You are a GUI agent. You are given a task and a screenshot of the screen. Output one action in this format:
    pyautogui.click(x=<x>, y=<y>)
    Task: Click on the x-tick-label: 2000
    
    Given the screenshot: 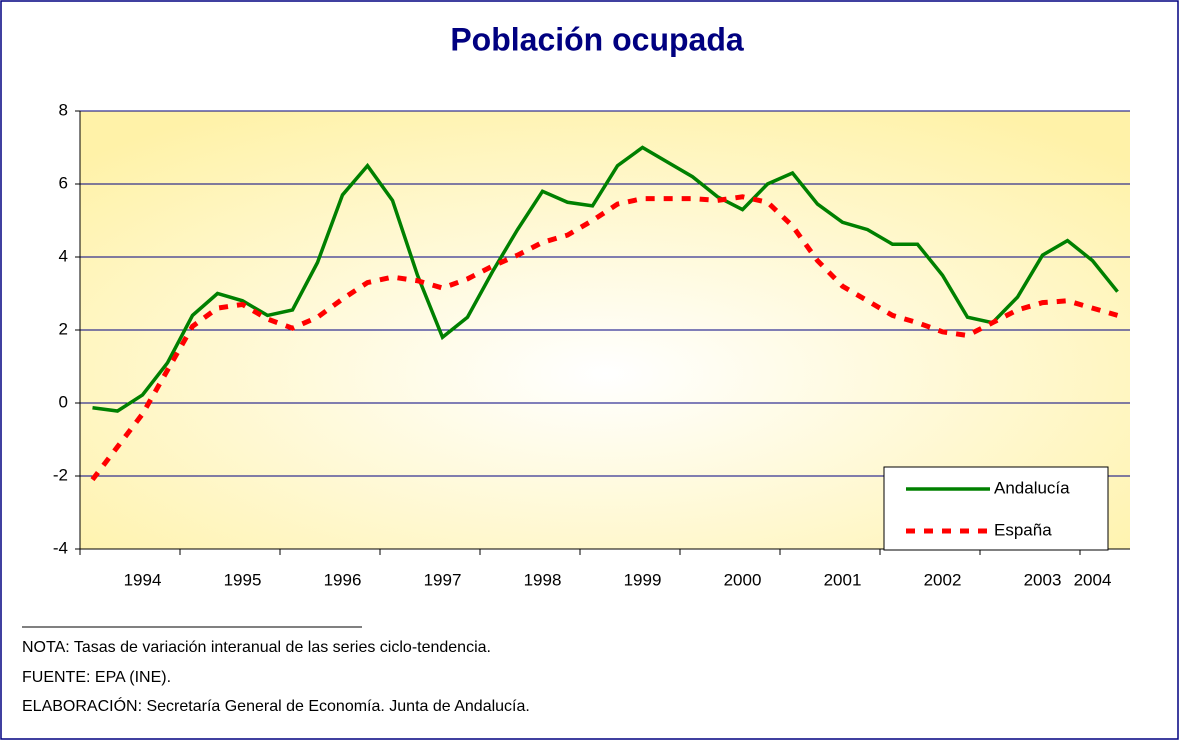 What is the action you would take?
    pyautogui.click(x=743, y=579)
    